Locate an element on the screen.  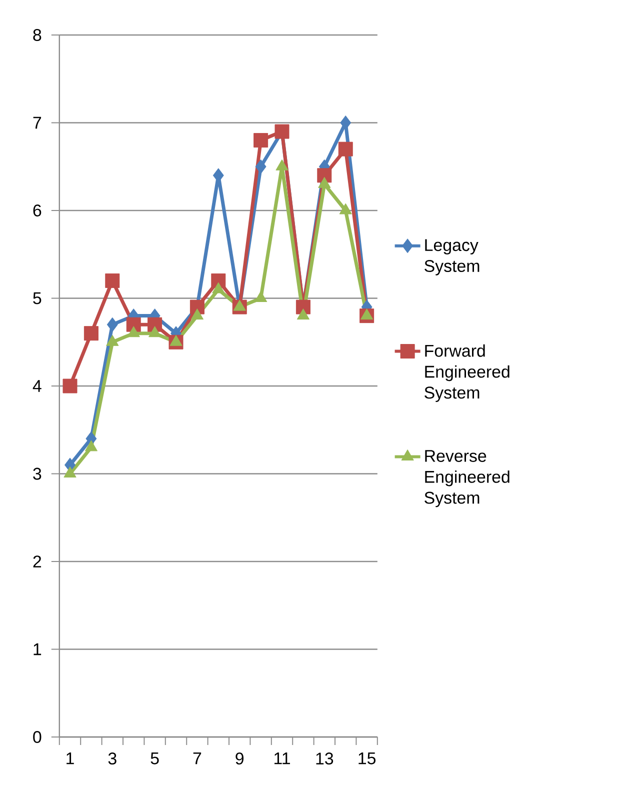
y-tick-label: 6 is located at coordinates (37, 210).